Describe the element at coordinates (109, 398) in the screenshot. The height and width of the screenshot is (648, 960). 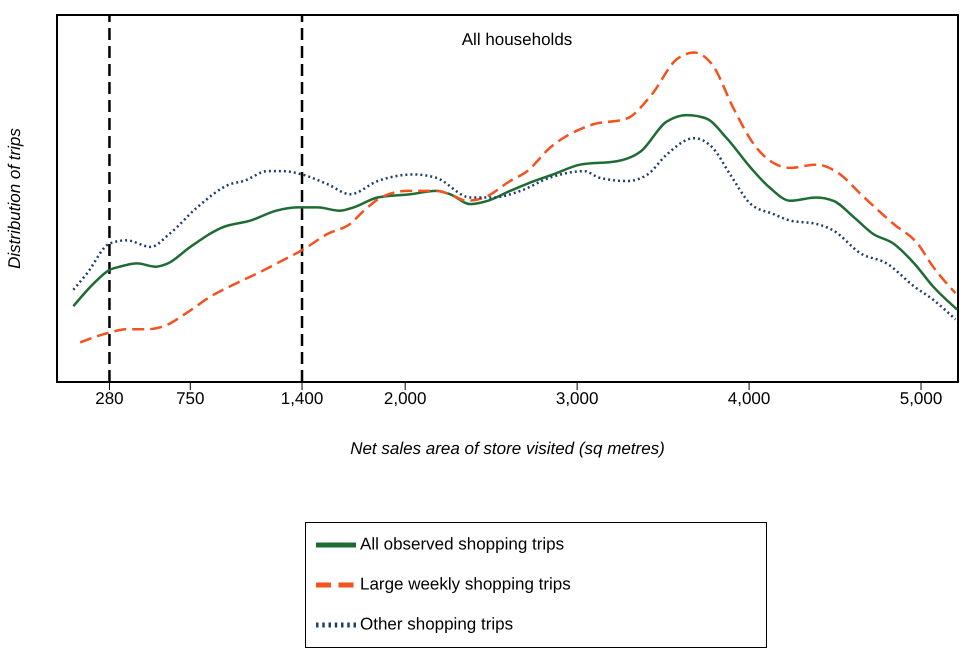
I see `x-tick-label: 280` at that location.